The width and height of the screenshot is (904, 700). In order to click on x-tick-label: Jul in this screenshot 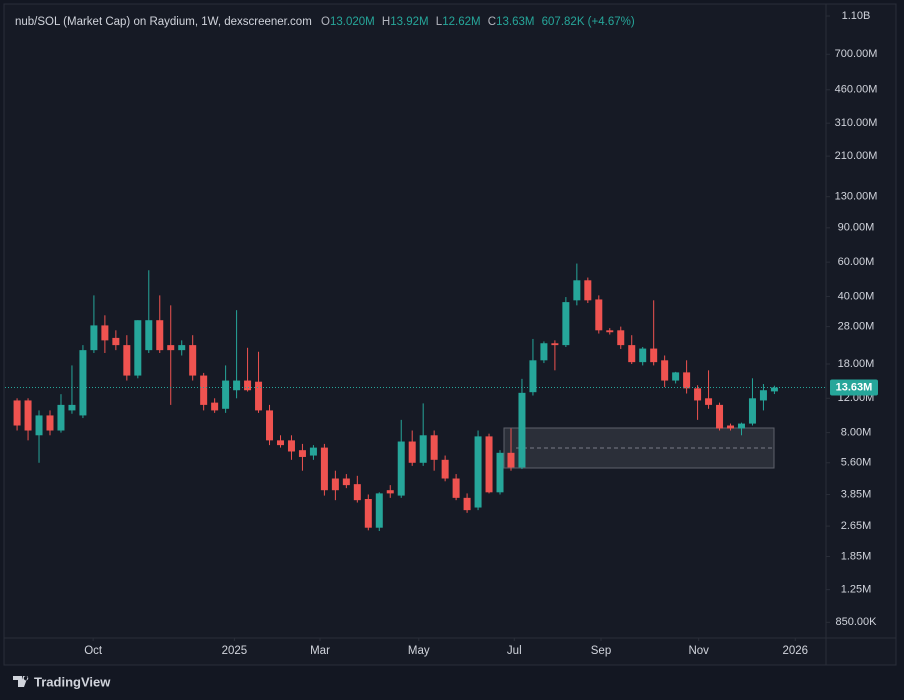, I will do `click(514, 651)`.